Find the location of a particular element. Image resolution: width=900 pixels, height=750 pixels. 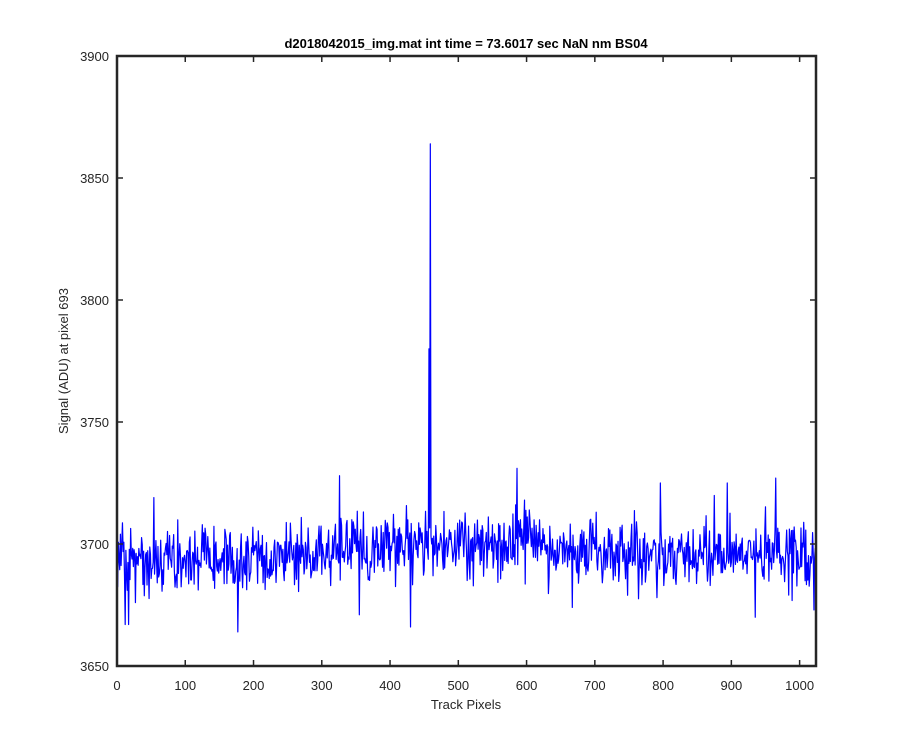

y-tick-label: 3650 is located at coordinates (94, 666).